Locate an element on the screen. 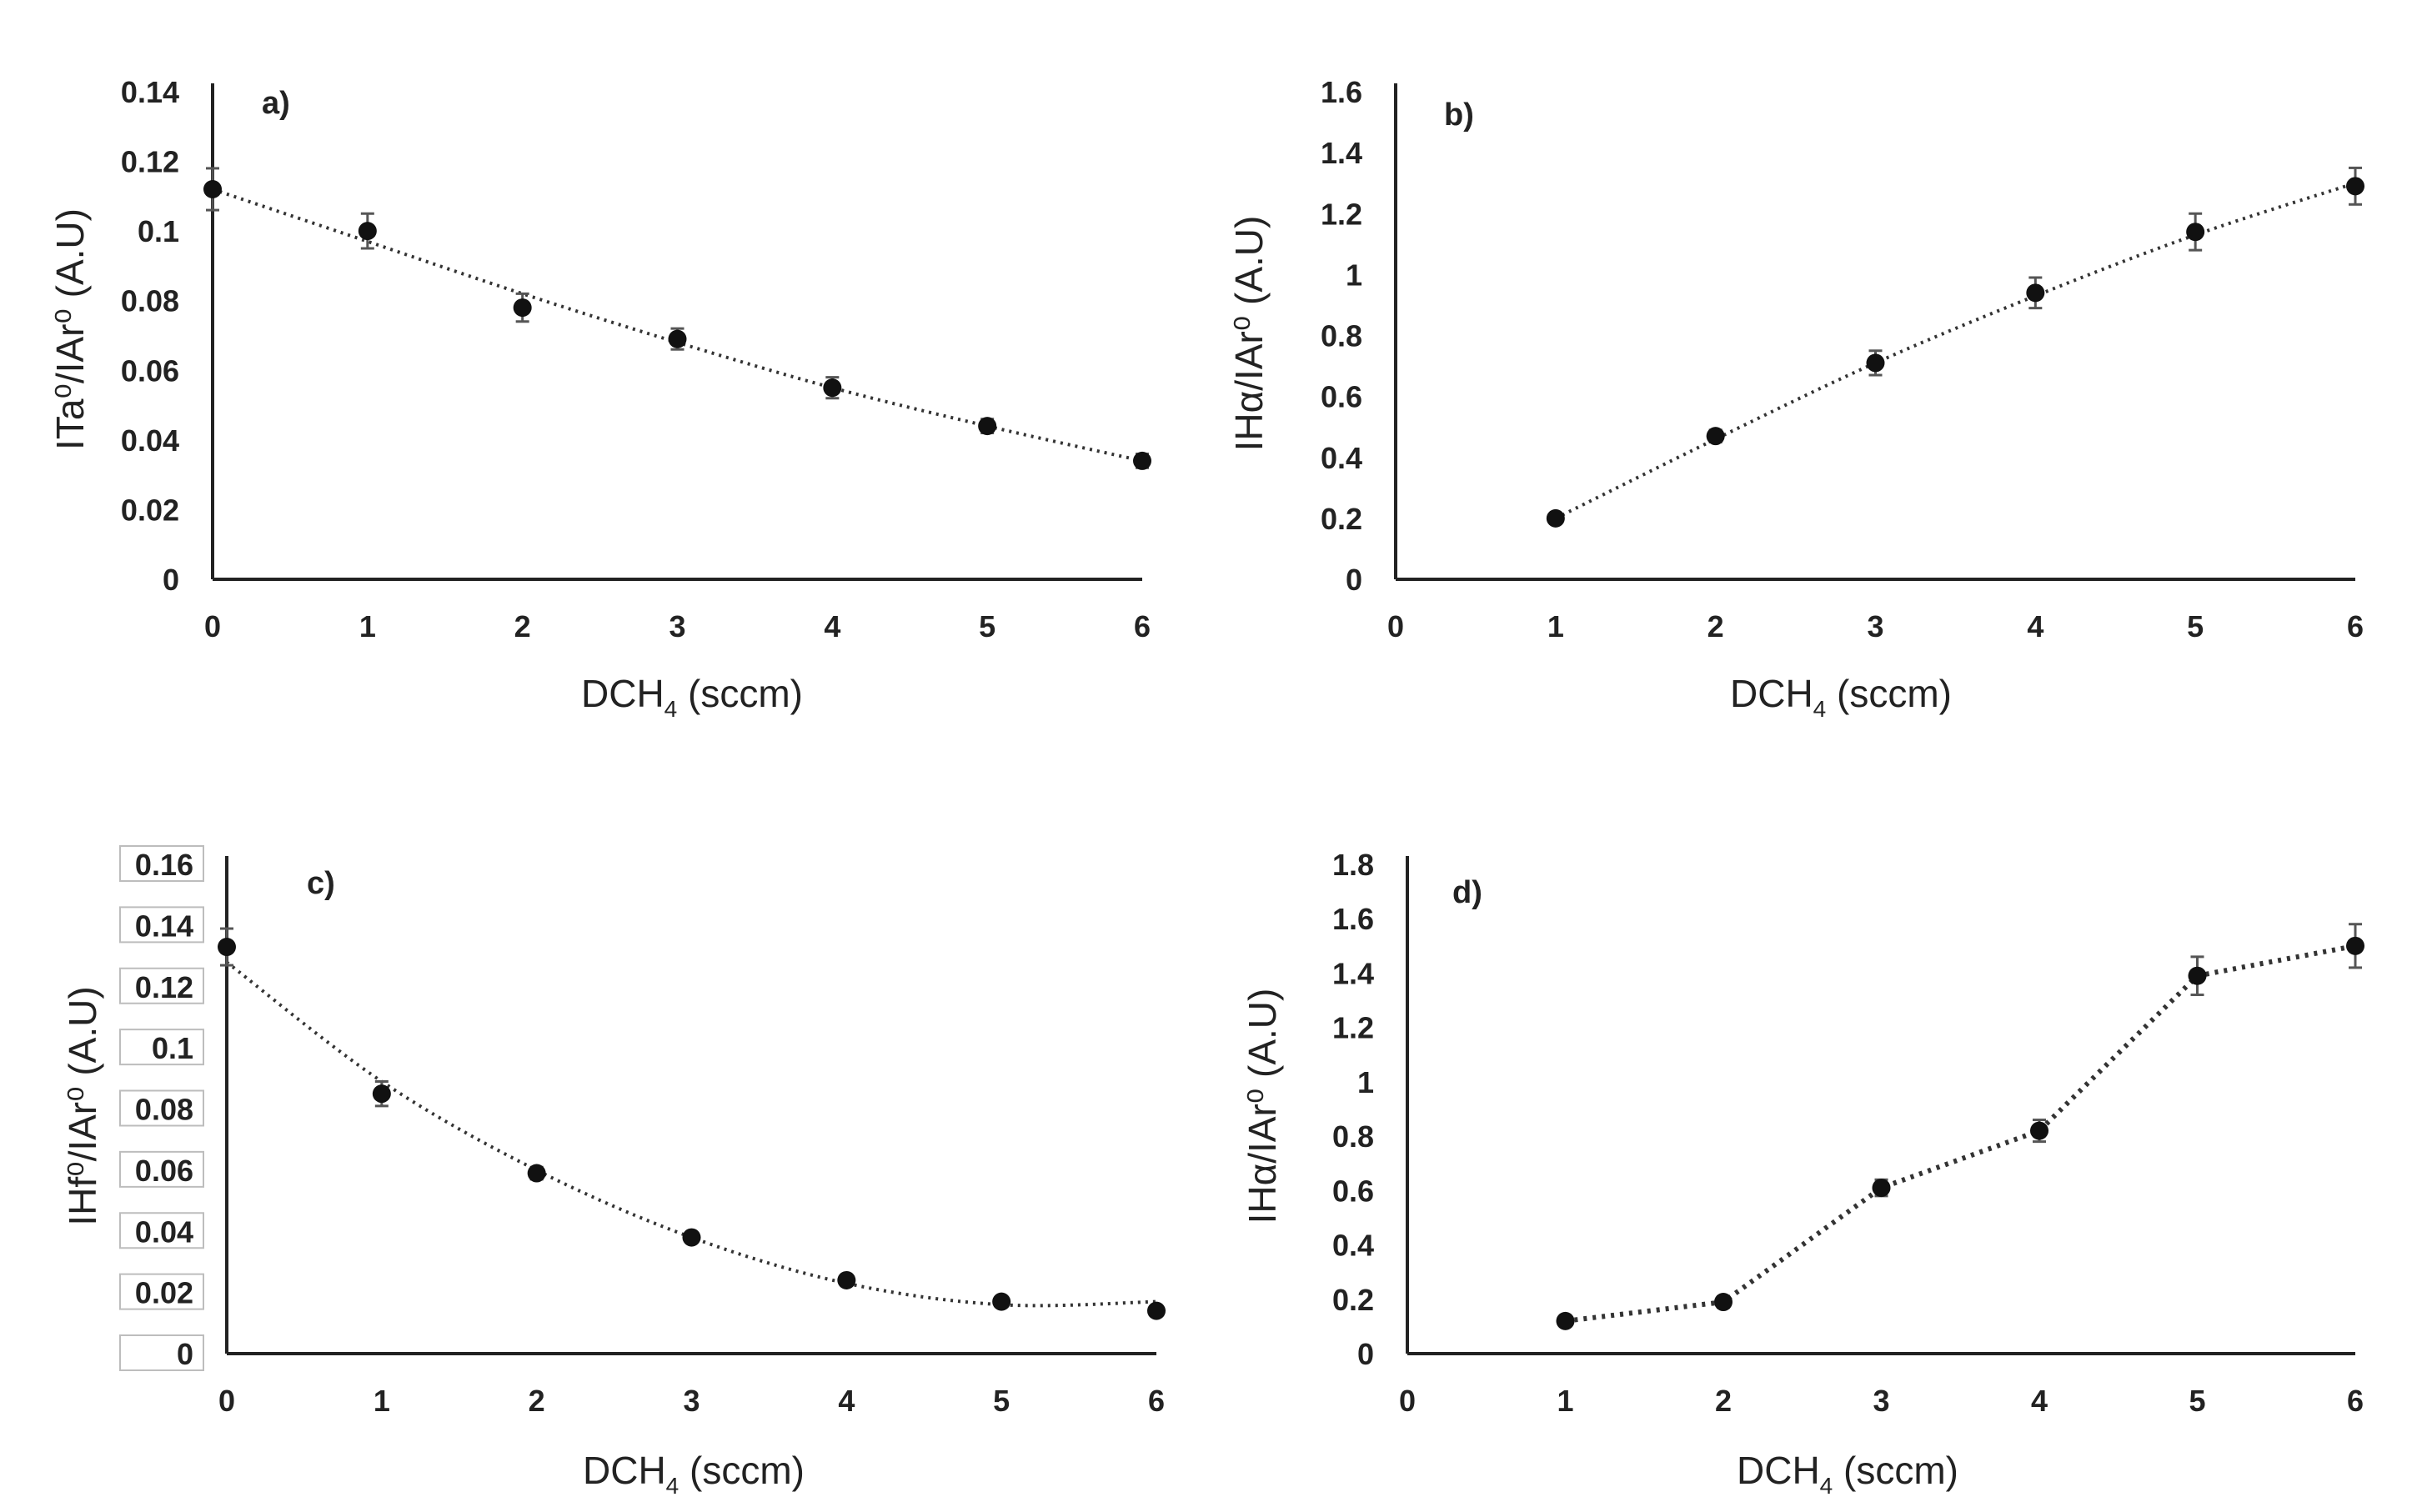 This screenshot has width=2417, height=1512. y-tick-label-d: 1.2 is located at coordinates (1353, 1028).